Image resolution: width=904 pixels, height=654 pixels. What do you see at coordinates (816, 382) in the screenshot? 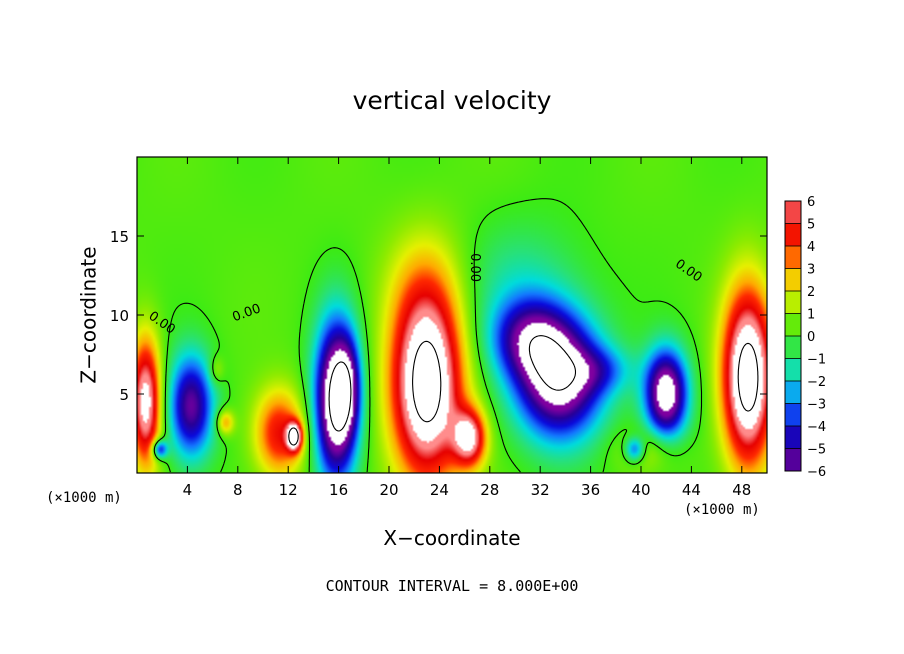
I see `colorbar-tick-label: −2` at bounding box center [816, 382].